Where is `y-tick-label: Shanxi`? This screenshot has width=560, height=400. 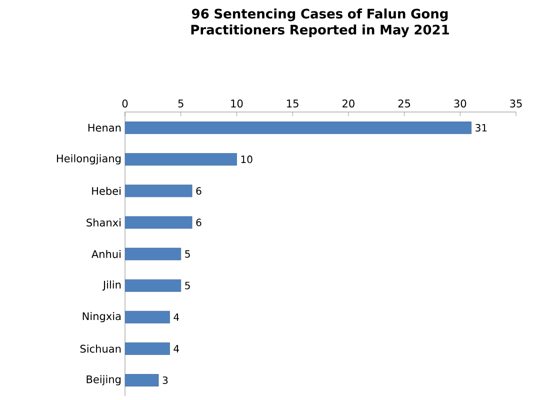 y-tick-label: Shanxi is located at coordinates (103, 222).